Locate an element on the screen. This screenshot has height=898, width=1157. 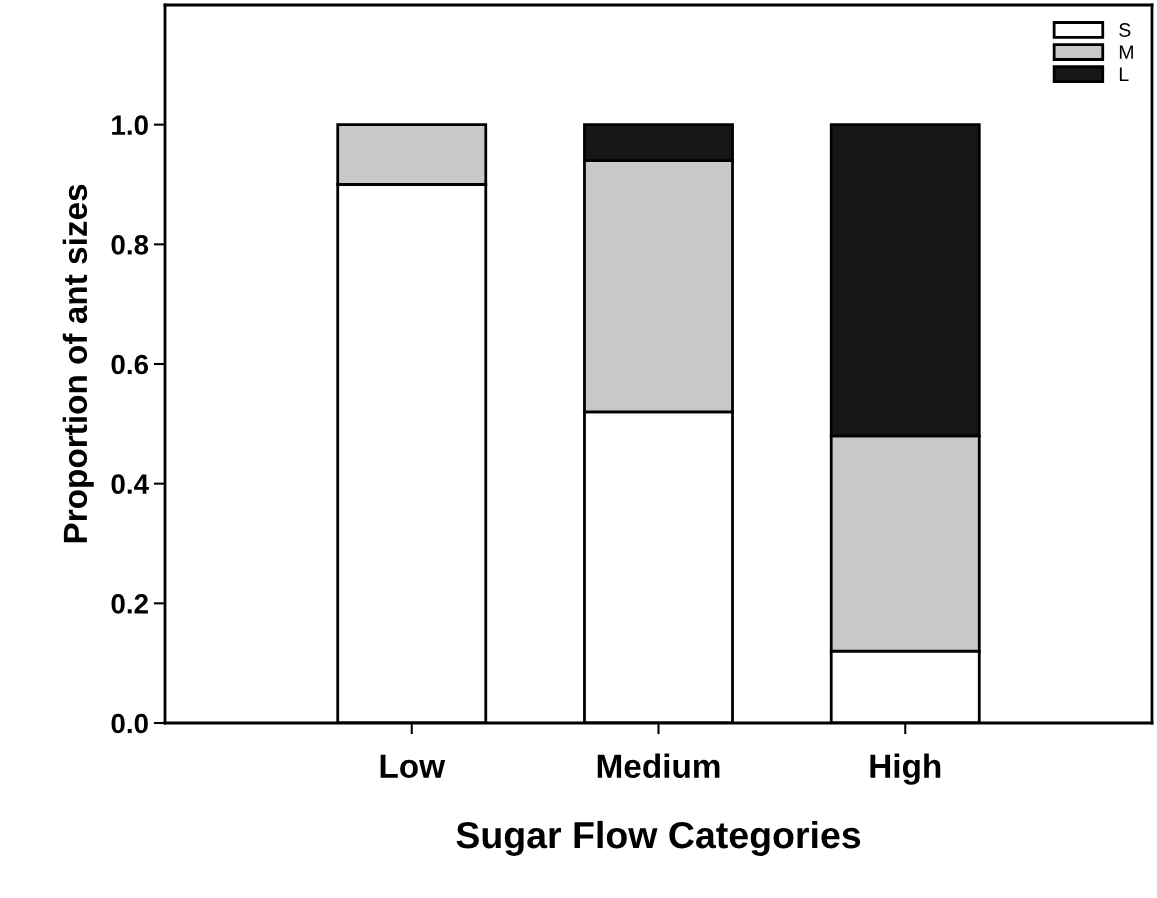
x-tick-label: High is located at coordinates (905, 769).